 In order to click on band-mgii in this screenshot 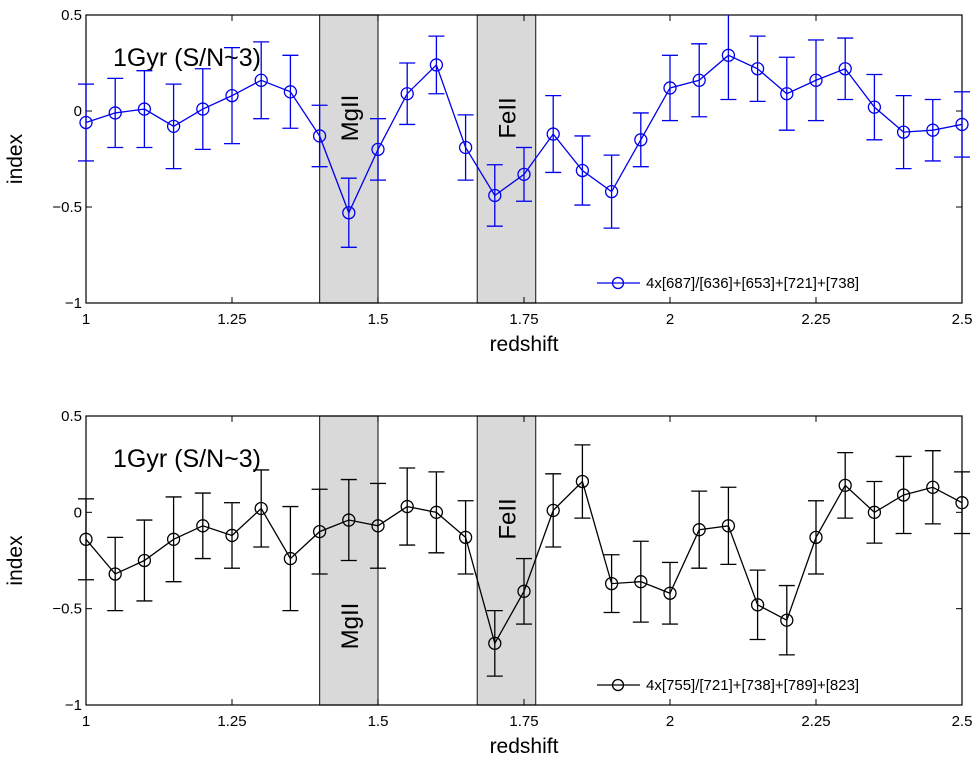, I will do `click(349, 159)`.